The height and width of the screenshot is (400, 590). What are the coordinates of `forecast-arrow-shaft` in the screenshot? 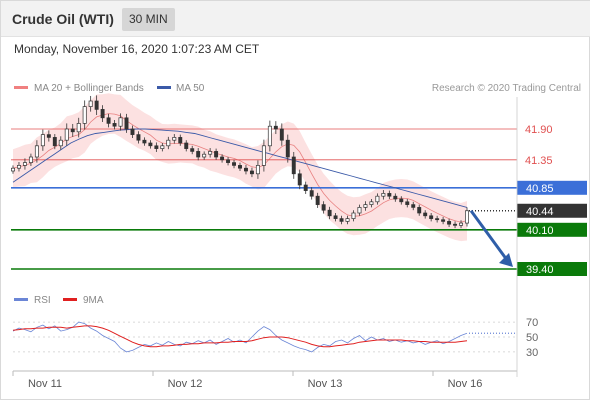 It's located at (489, 235).